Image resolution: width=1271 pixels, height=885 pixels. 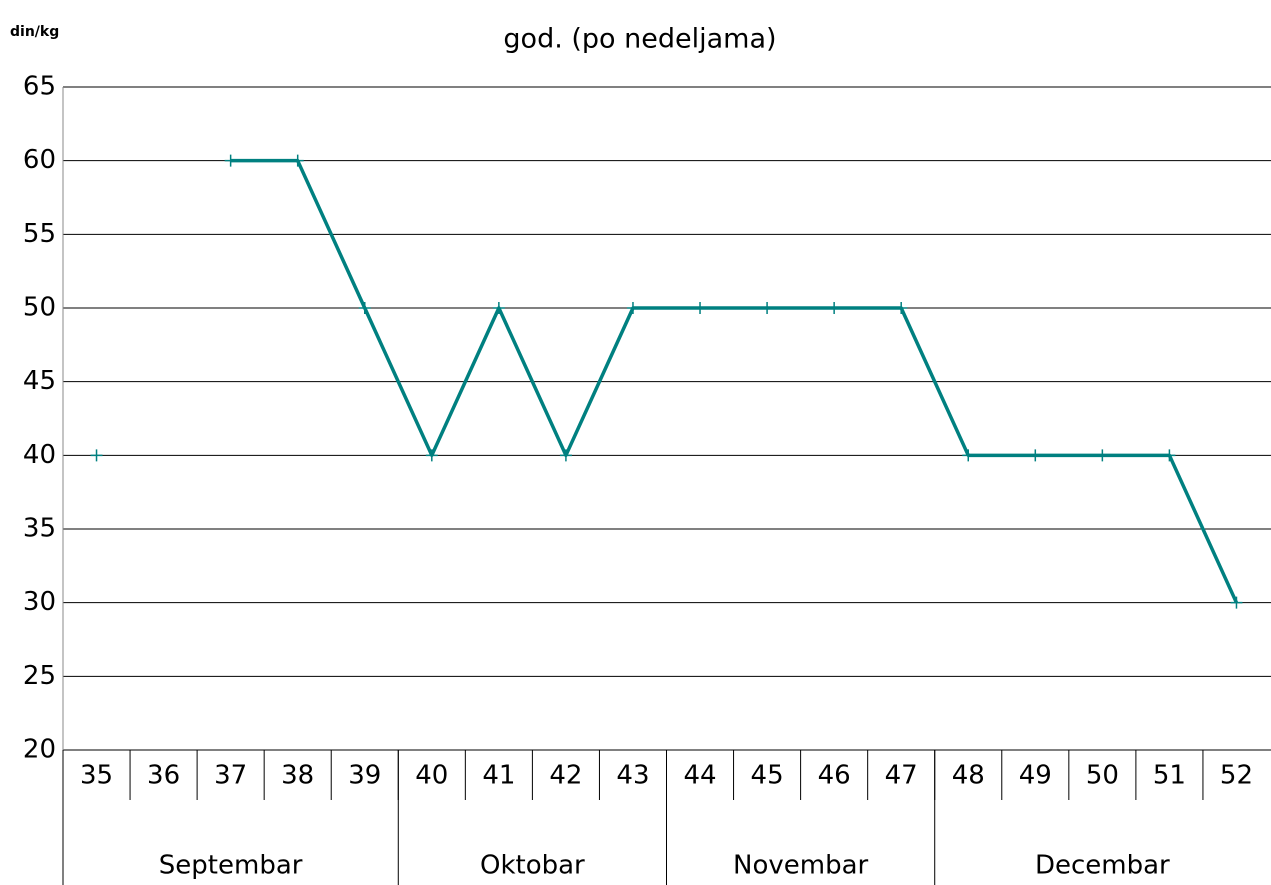 I want to click on x-tick-label: 36, so click(x=163, y=776).